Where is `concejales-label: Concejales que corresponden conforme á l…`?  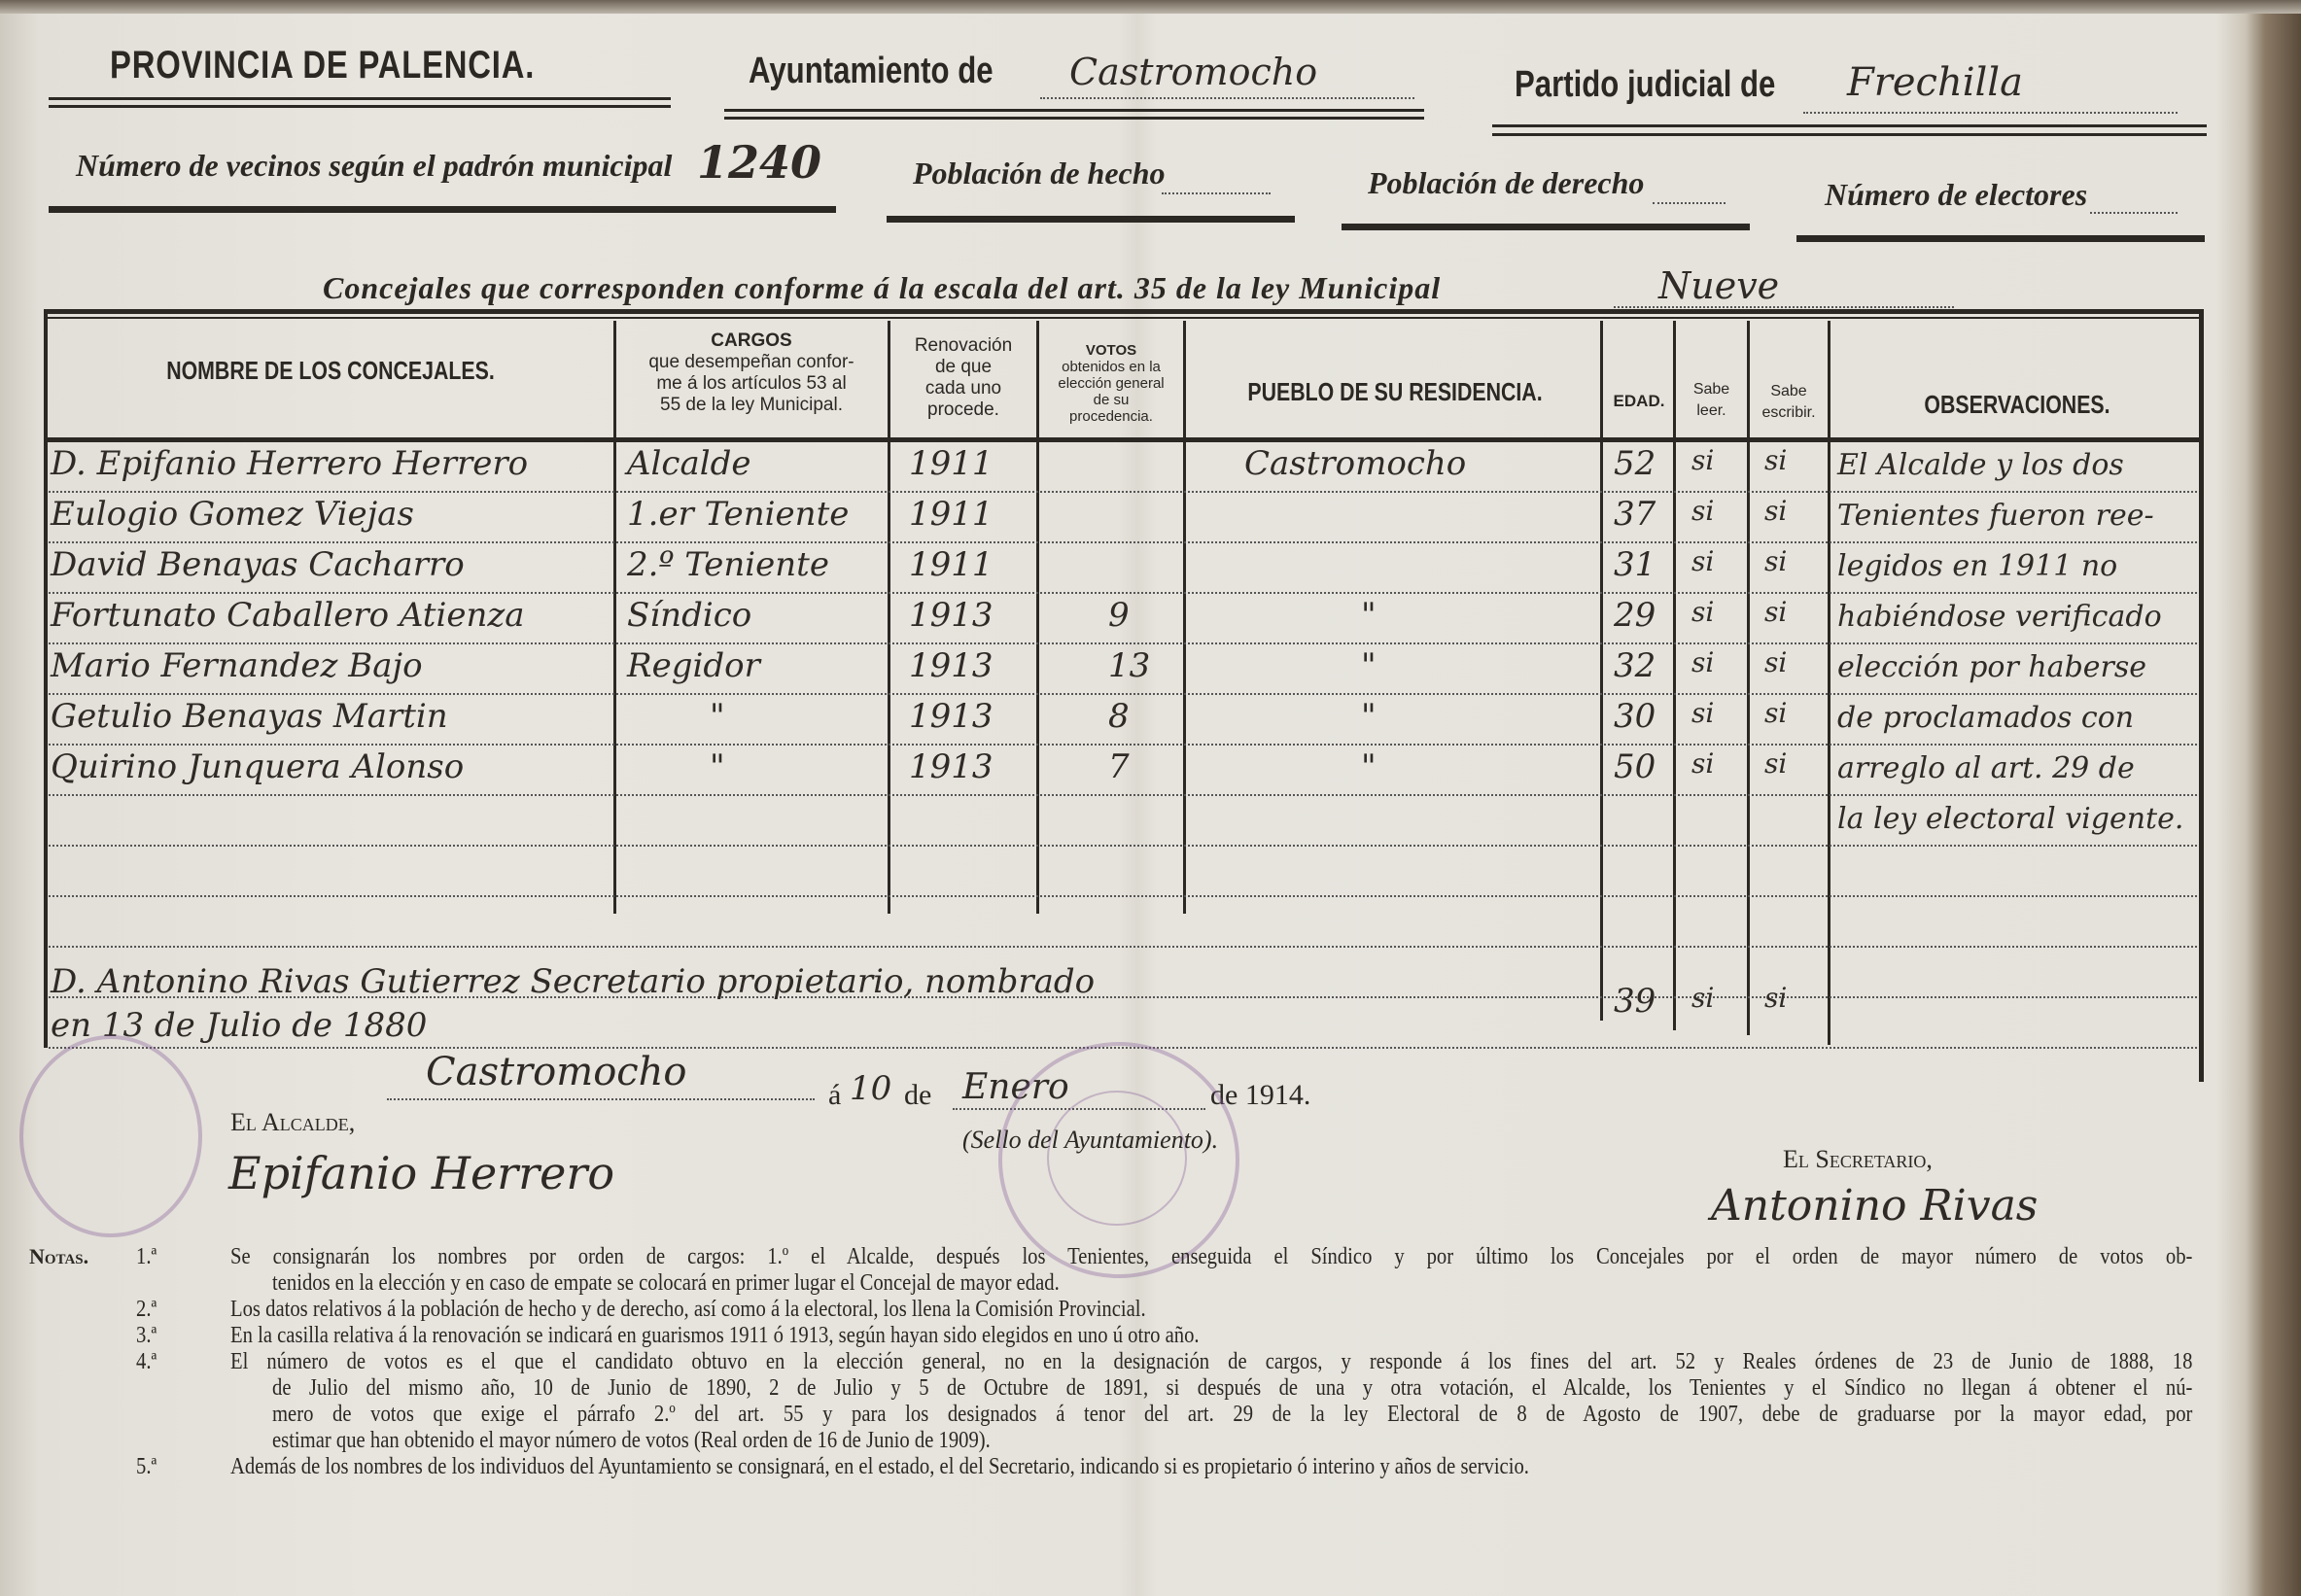 concejales-label: Concejales que corresponden conforme á l… is located at coordinates (882, 287).